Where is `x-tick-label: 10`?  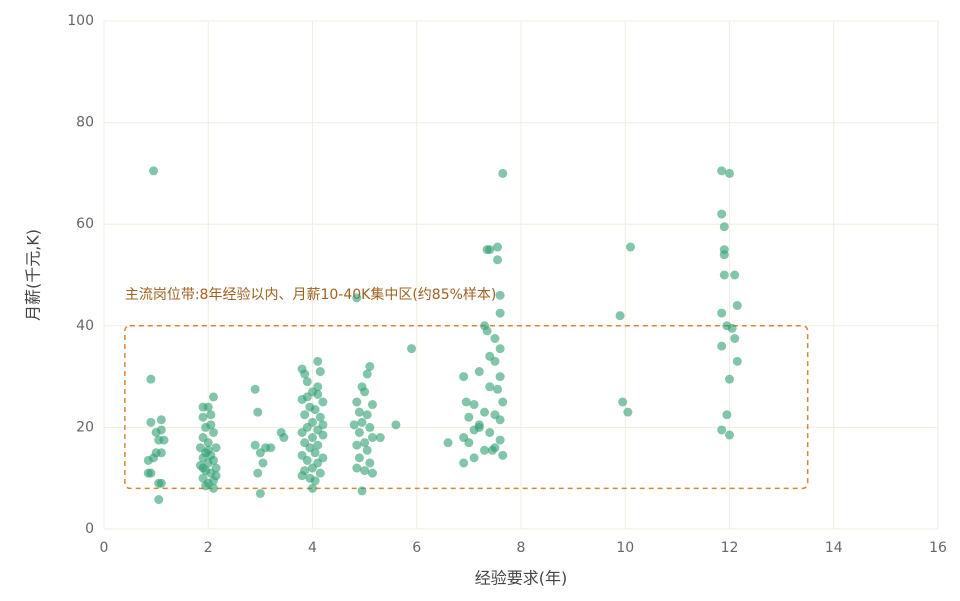 x-tick-label: 10 is located at coordinates (625, 548).